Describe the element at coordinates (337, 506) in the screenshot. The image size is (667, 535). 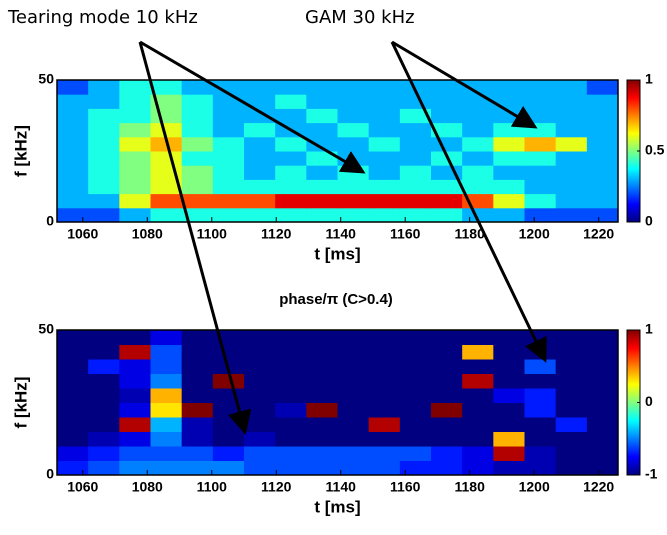
I see `x-axis-label: t [ms]` at that location.